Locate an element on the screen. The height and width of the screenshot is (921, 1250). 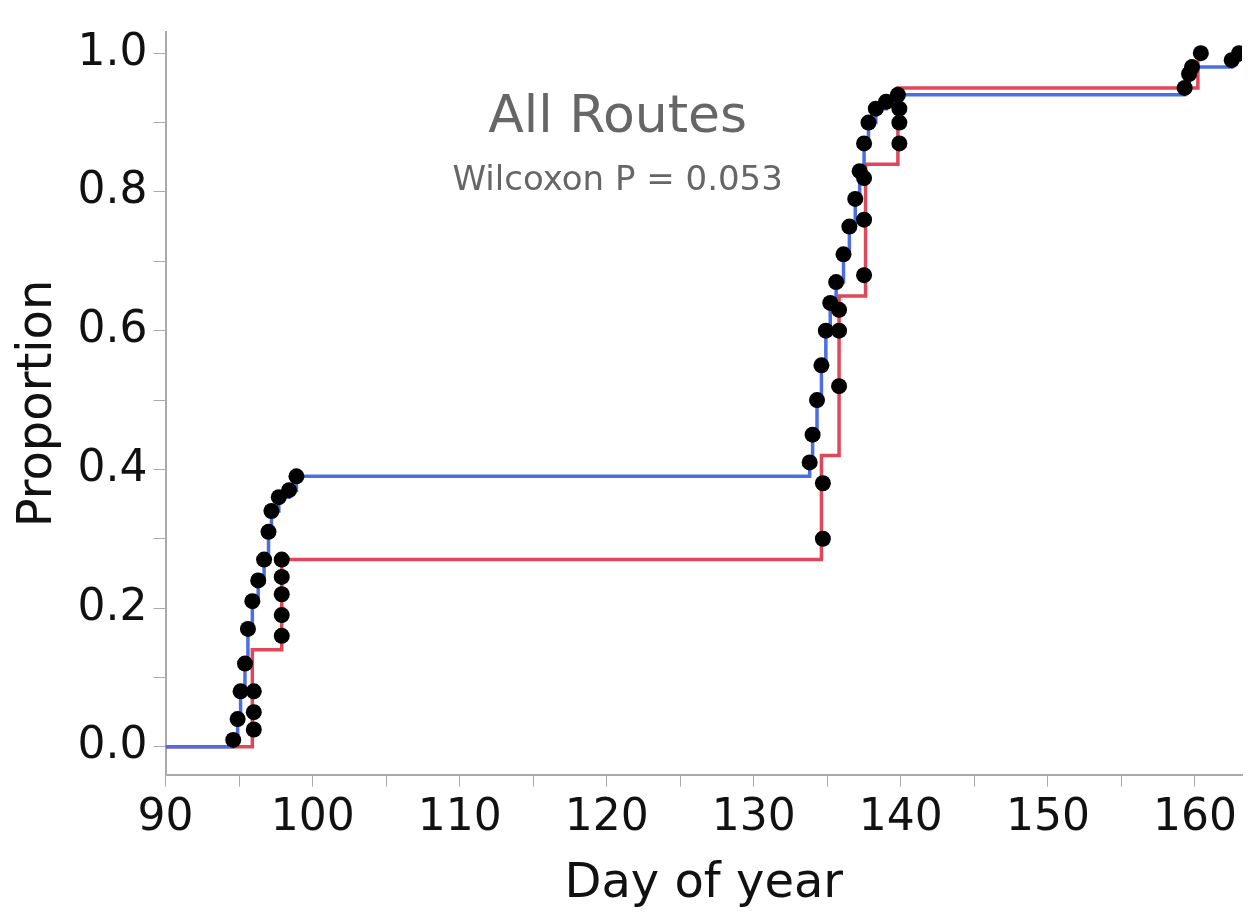
x-tick-label: 90 is located at coordinates (165, 815).